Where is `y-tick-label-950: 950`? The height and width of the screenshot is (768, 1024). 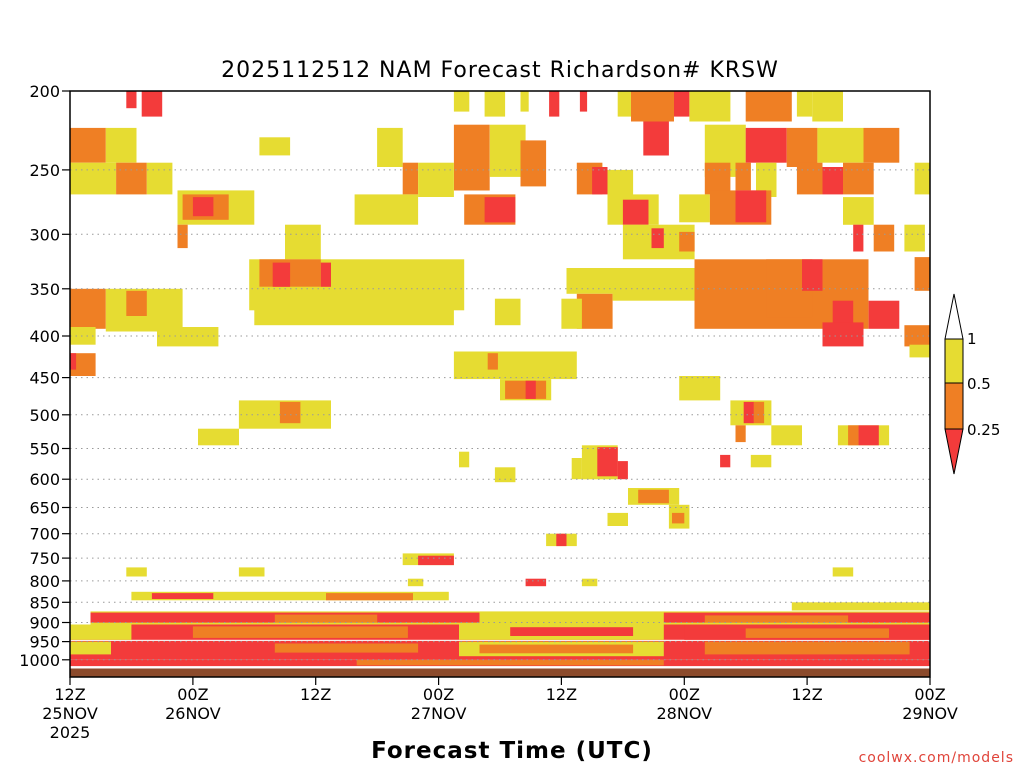 y-tick-label-950: 950 is located at coordinates (44, 642).